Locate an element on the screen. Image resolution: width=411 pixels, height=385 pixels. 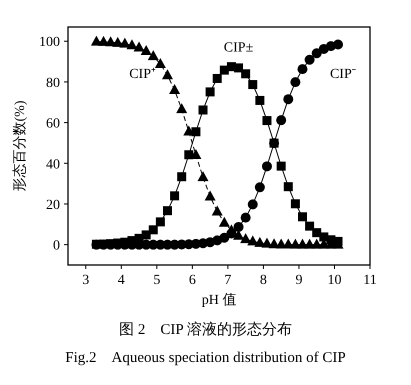
x-tick-label: 10 is located at coordinates (334, 280).